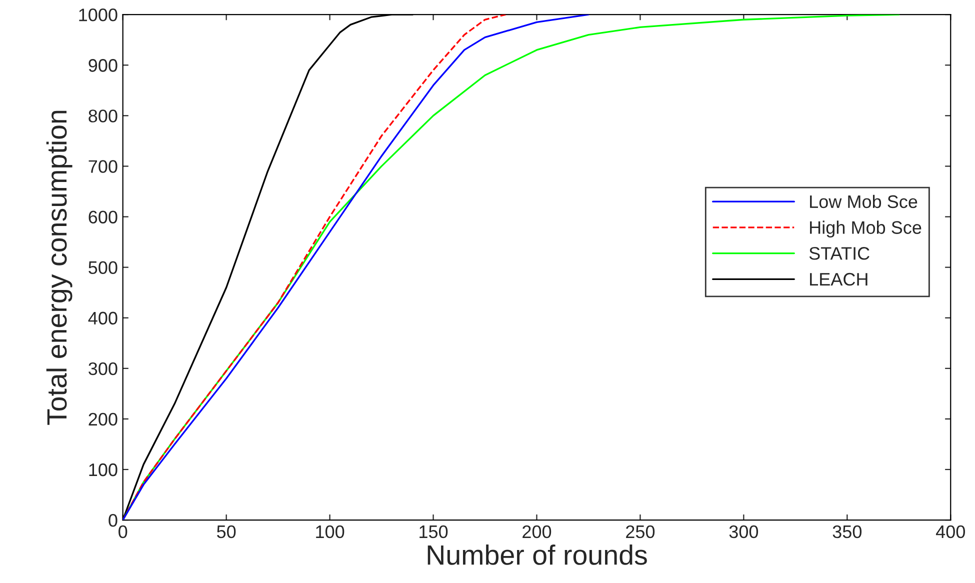 The image size is (975, 583). What do you see at coordinates (434, 531) in the screenshot?
I see `x-tick-label: 150` at bounding box center [434, 531].